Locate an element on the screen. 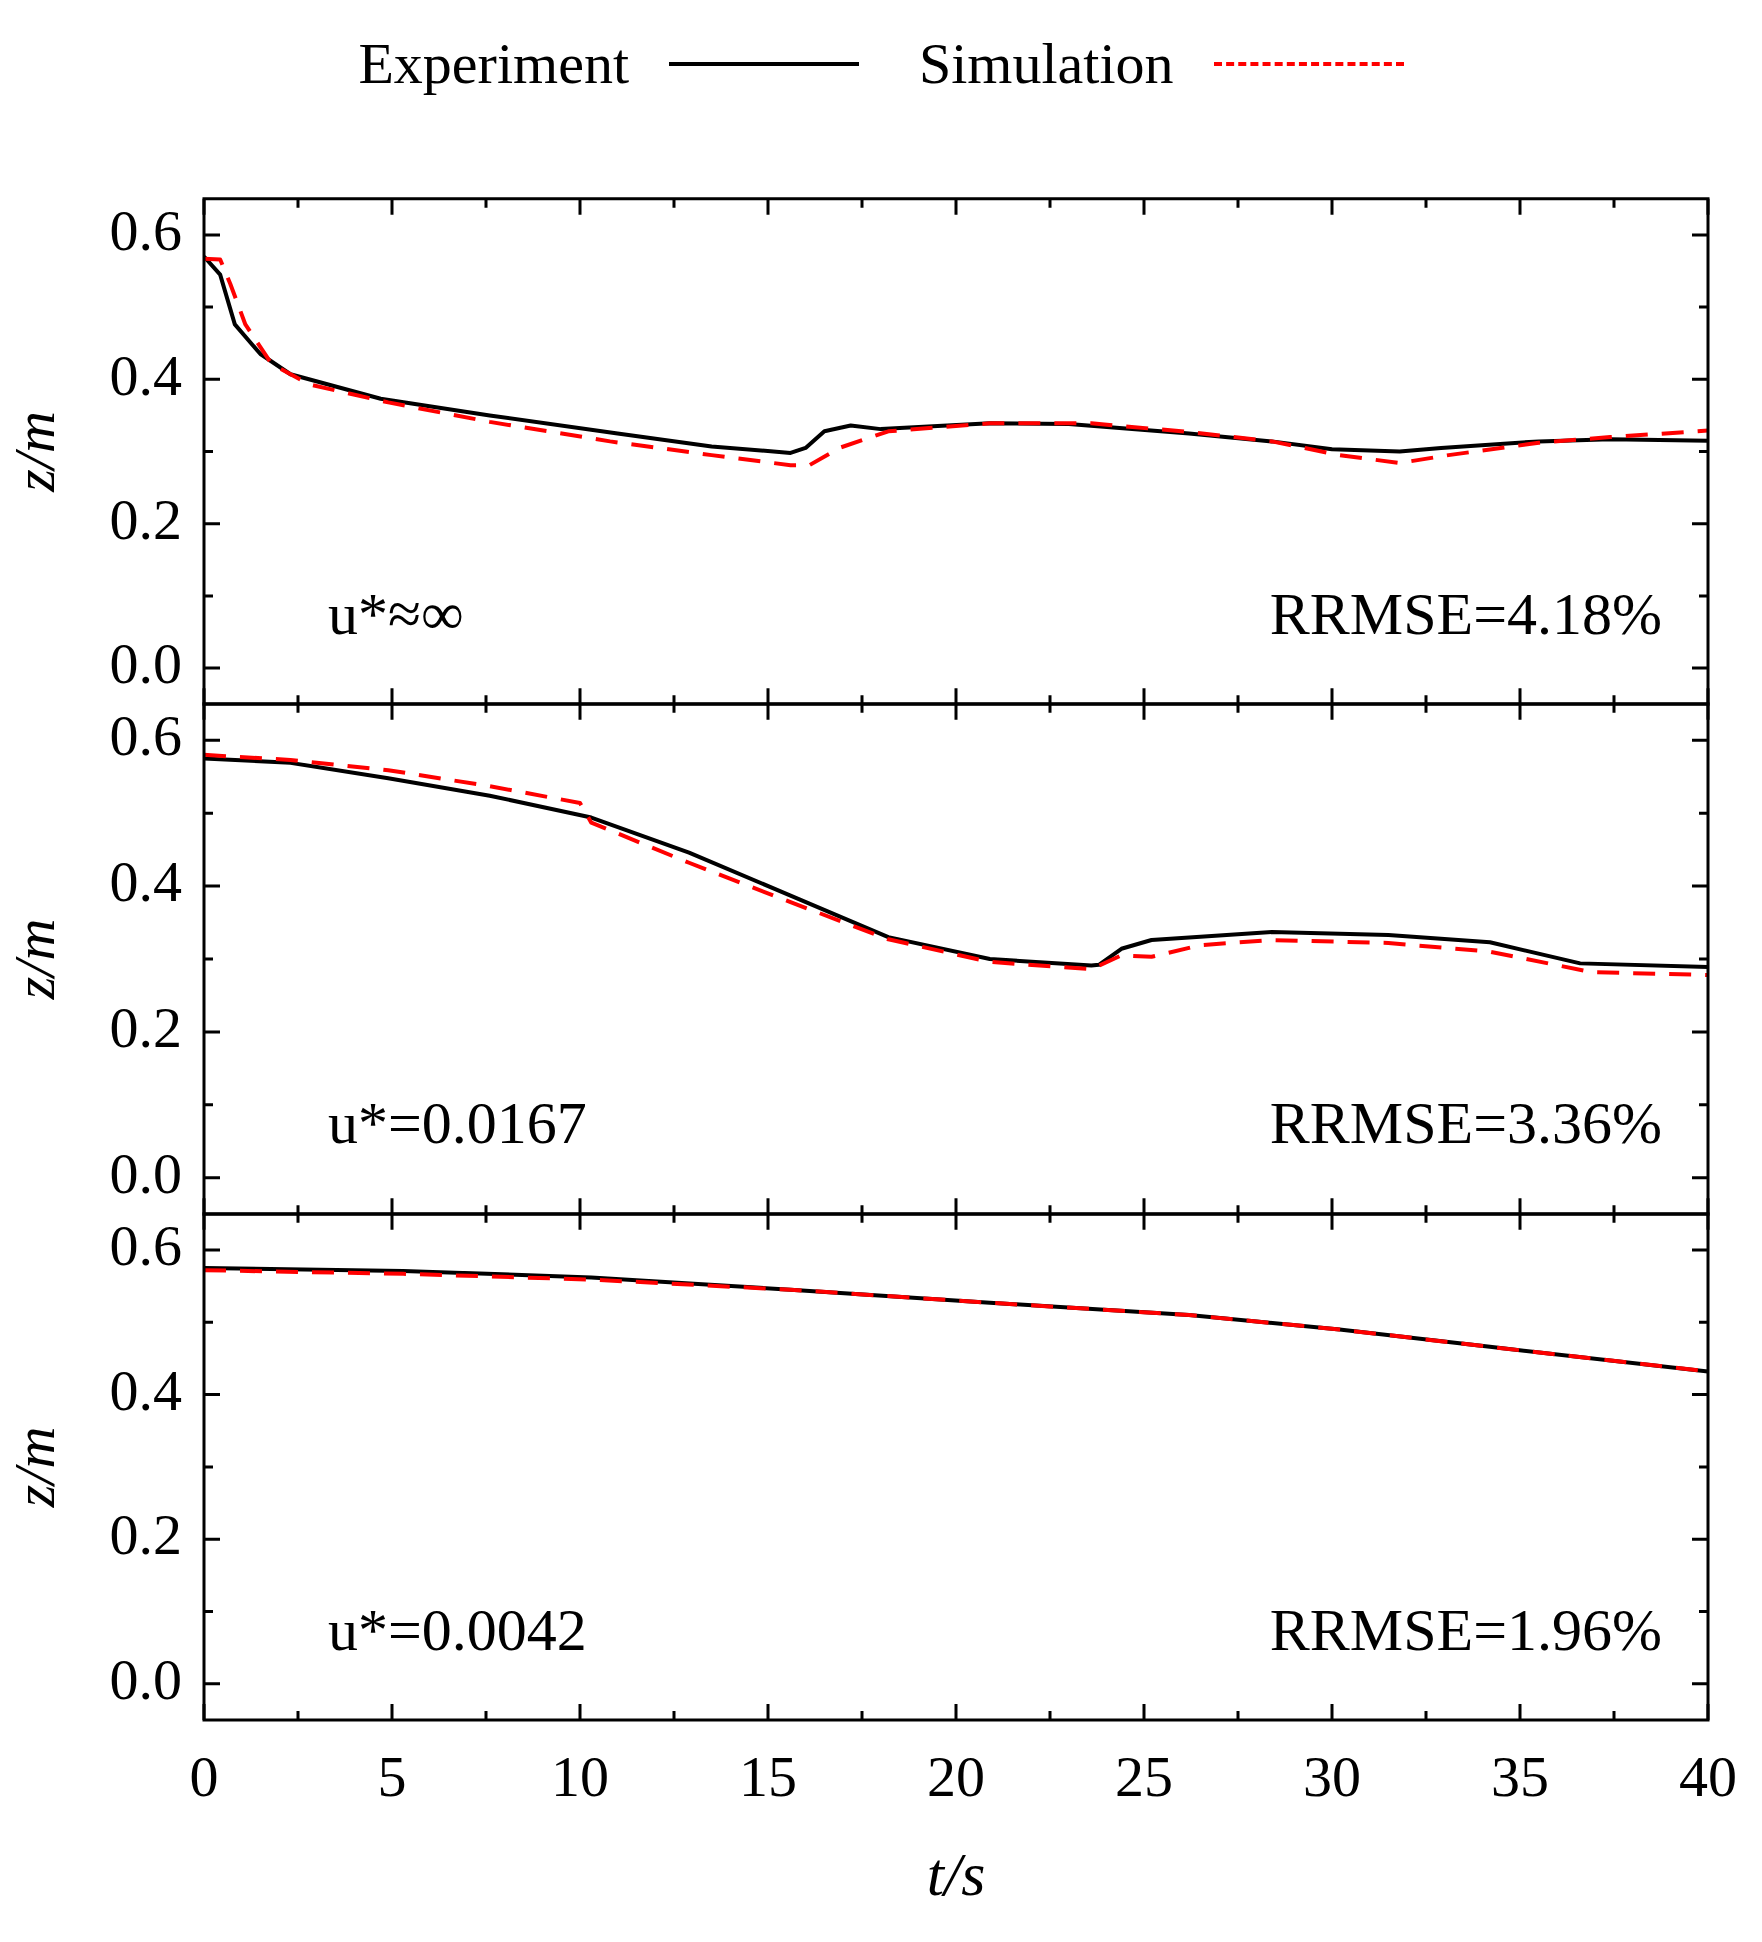 The width and height of the screenshot is (1762, 1942). x-tick-label: 40 is located at coordinates (1708, 1777).